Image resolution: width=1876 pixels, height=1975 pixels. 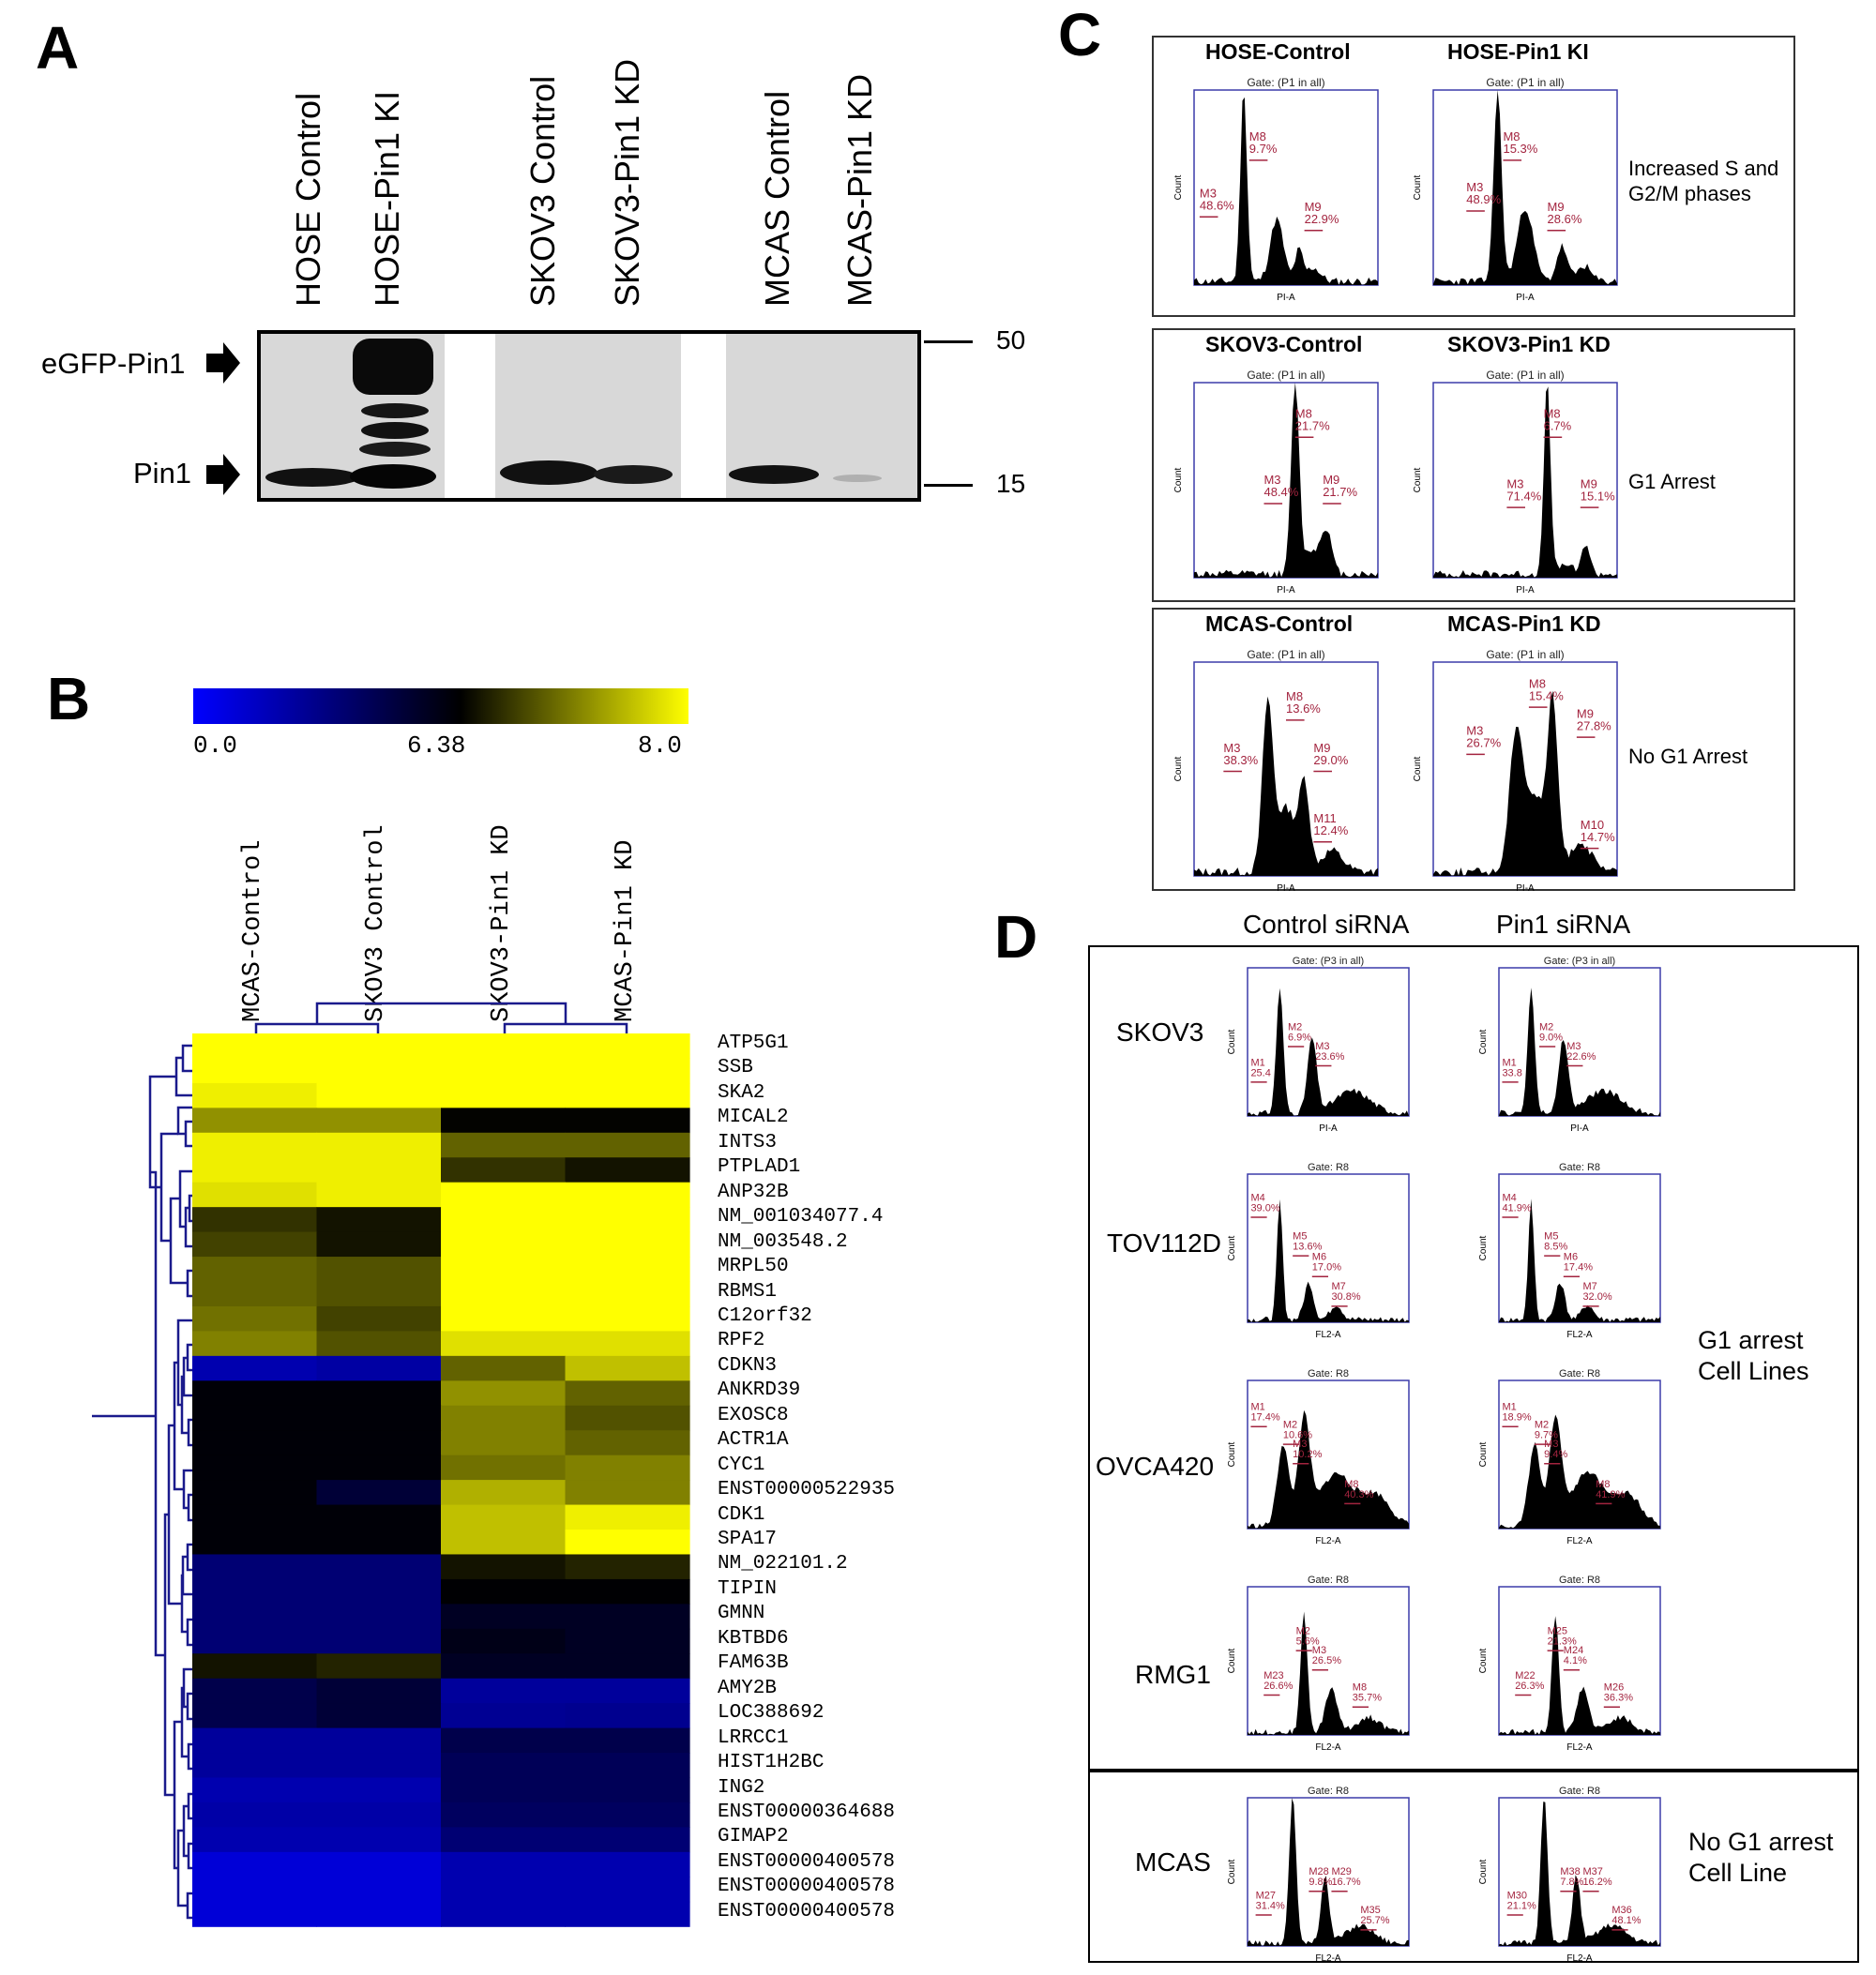 What do you see at coordinates (807, 1911) in the screenshot?
I see `gene-label: ENST00000400578` at bounding box center [807, 1911].